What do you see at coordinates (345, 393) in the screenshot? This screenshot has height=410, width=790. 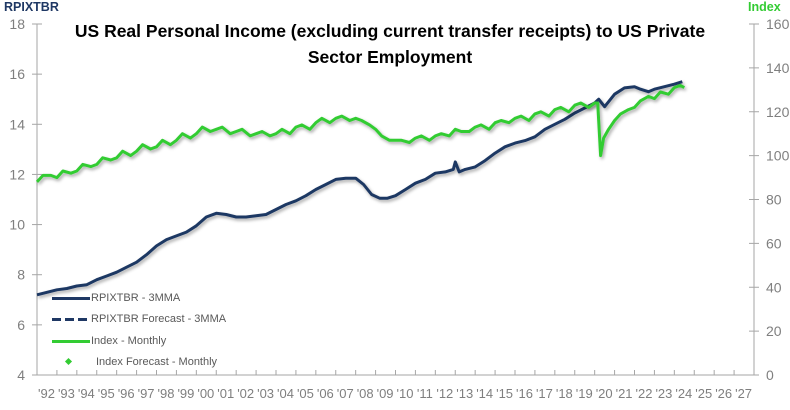 I see `x-axis-tick-label: '07` at bounding box center [345, 393].